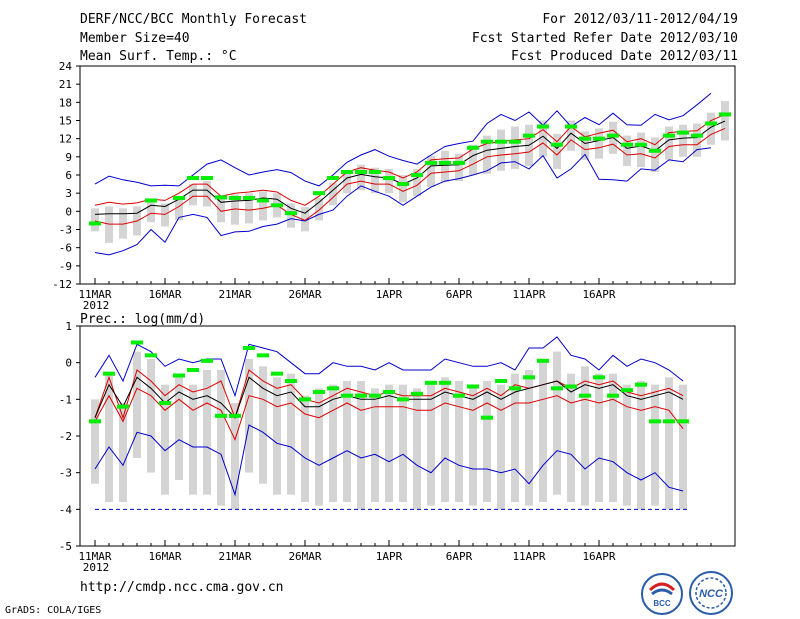 This screenshot has width=800, height=619. I want to click on x-tick-label: 16APR, so click(598, 294).